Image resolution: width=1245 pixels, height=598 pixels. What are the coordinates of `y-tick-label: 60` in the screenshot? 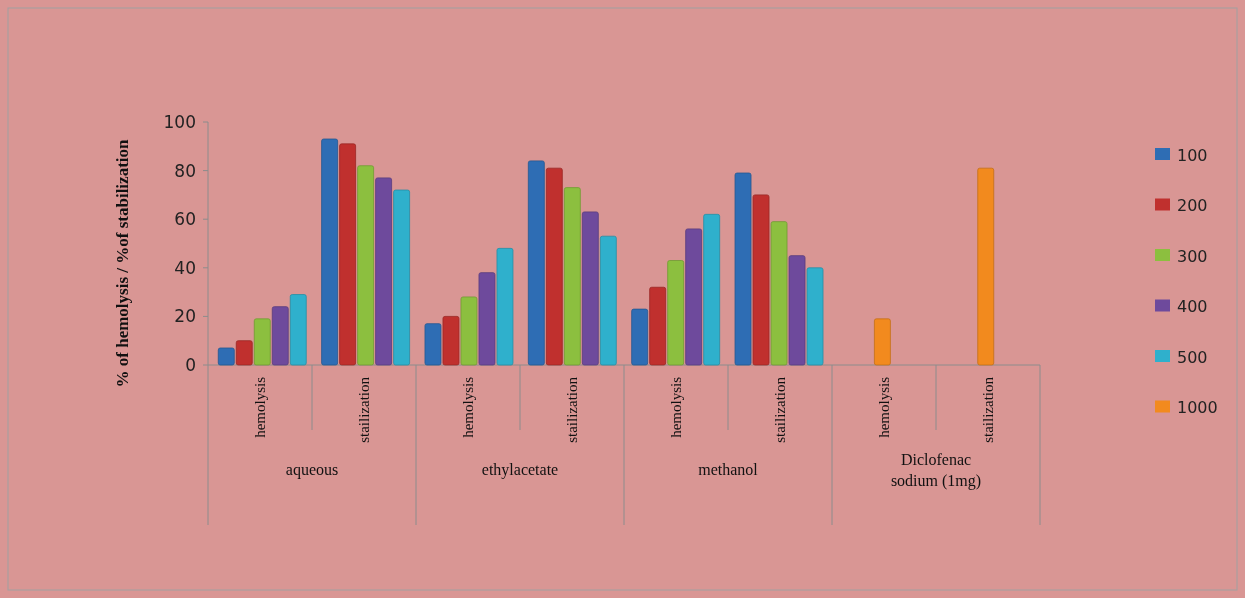 It's located at (185, 219).